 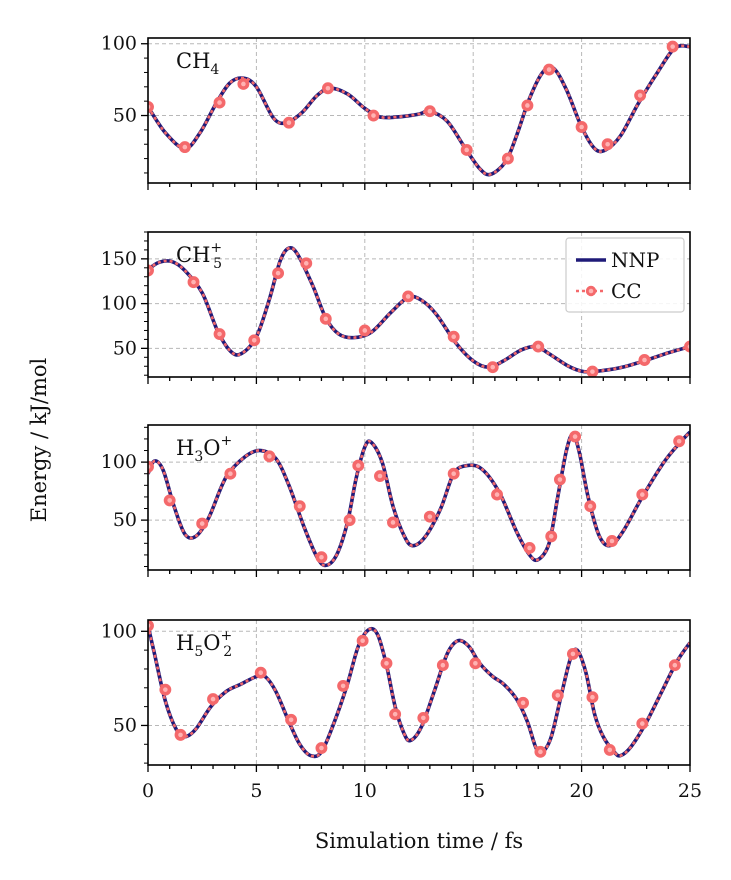 What do you see at coordinates (365, 791) in the screenshot?
I see `x-tick-label: 10` at bounding box center [365, 791].